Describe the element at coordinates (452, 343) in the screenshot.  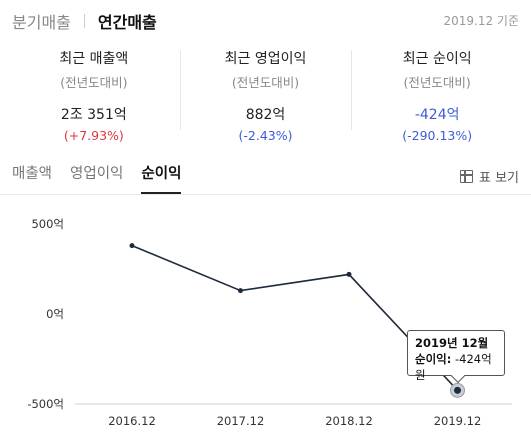
I see `tooltip-date: 2019년 12월` at that location.